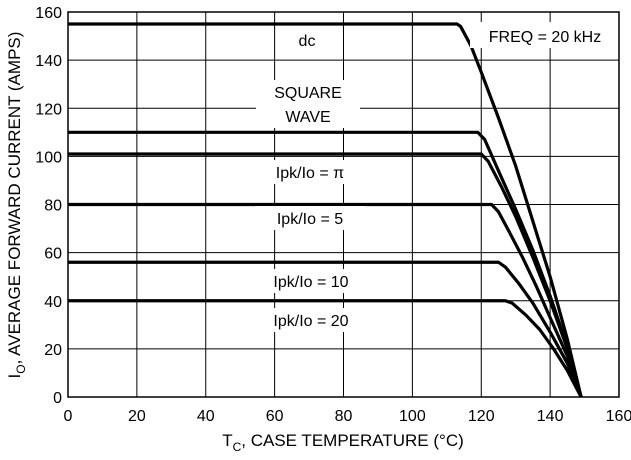  I want to click on y-tick-label: 60, so click(53, 254).